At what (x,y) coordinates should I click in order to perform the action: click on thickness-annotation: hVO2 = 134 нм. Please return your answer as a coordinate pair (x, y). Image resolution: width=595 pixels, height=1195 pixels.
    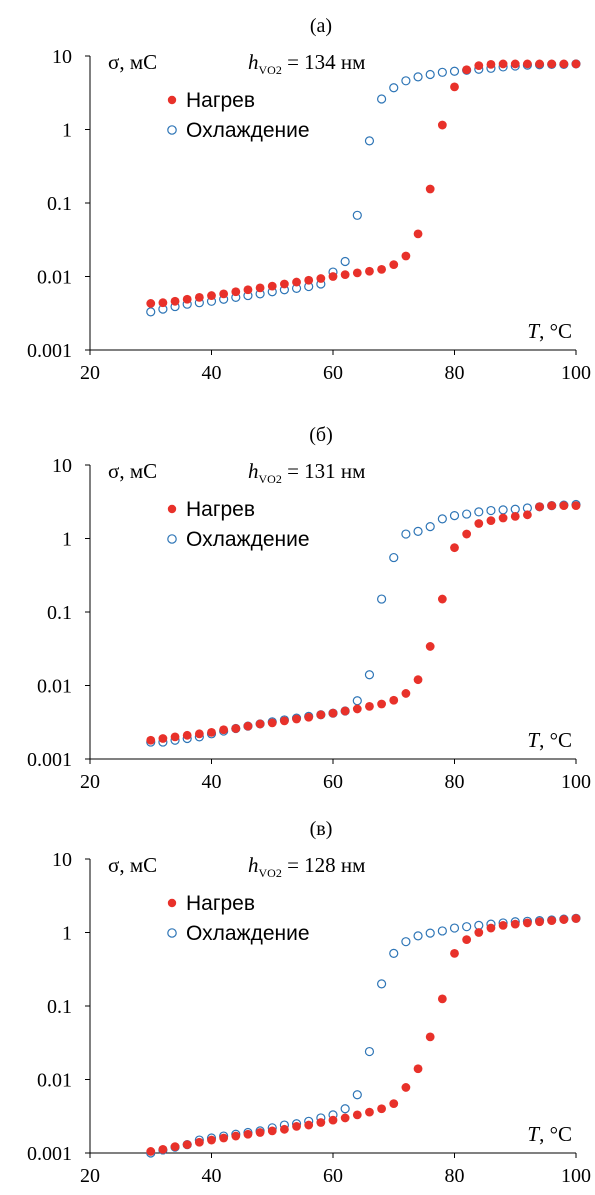
    Looking at the image, I should click on (306, 63).